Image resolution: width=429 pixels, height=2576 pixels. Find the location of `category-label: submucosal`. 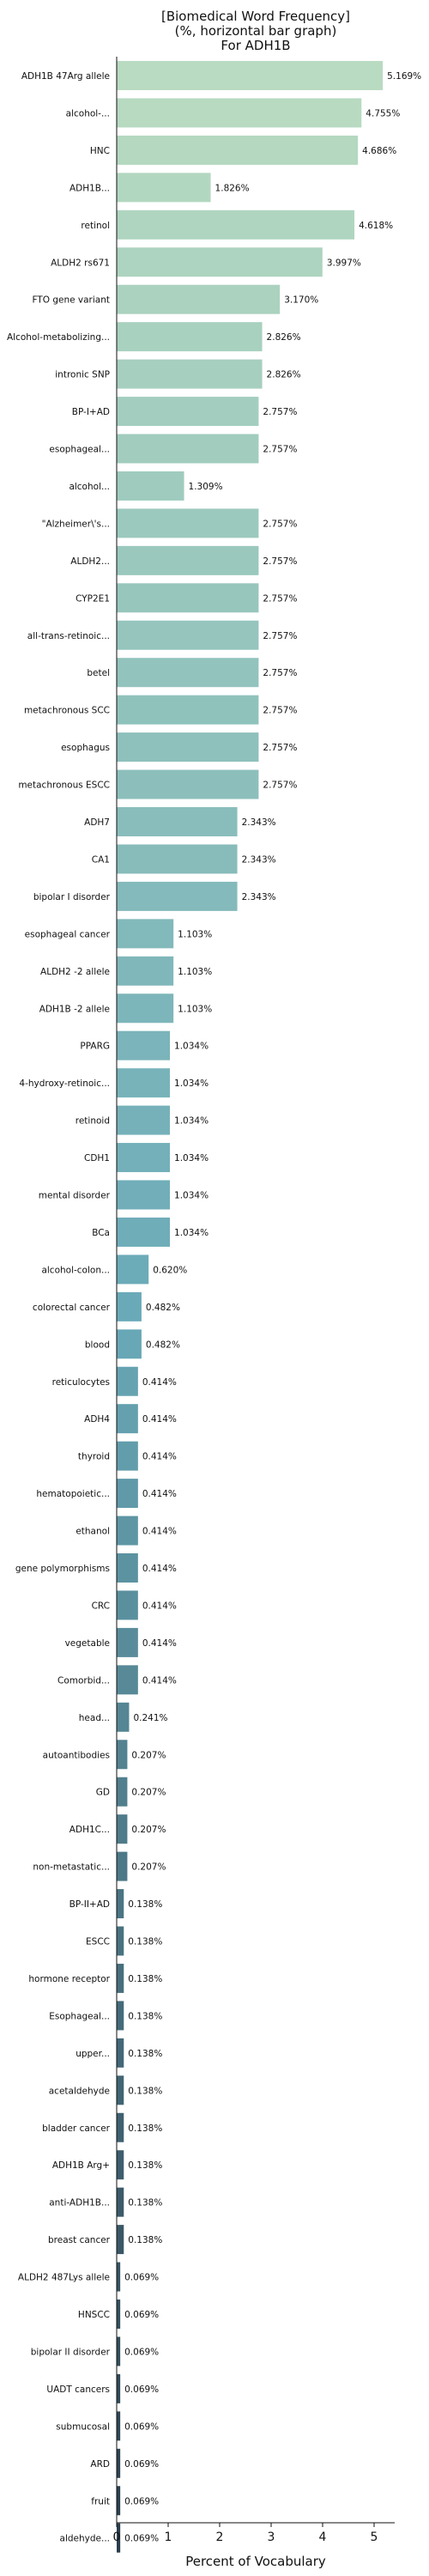

category-label: submucosal is located at coordinates (83, 2427).